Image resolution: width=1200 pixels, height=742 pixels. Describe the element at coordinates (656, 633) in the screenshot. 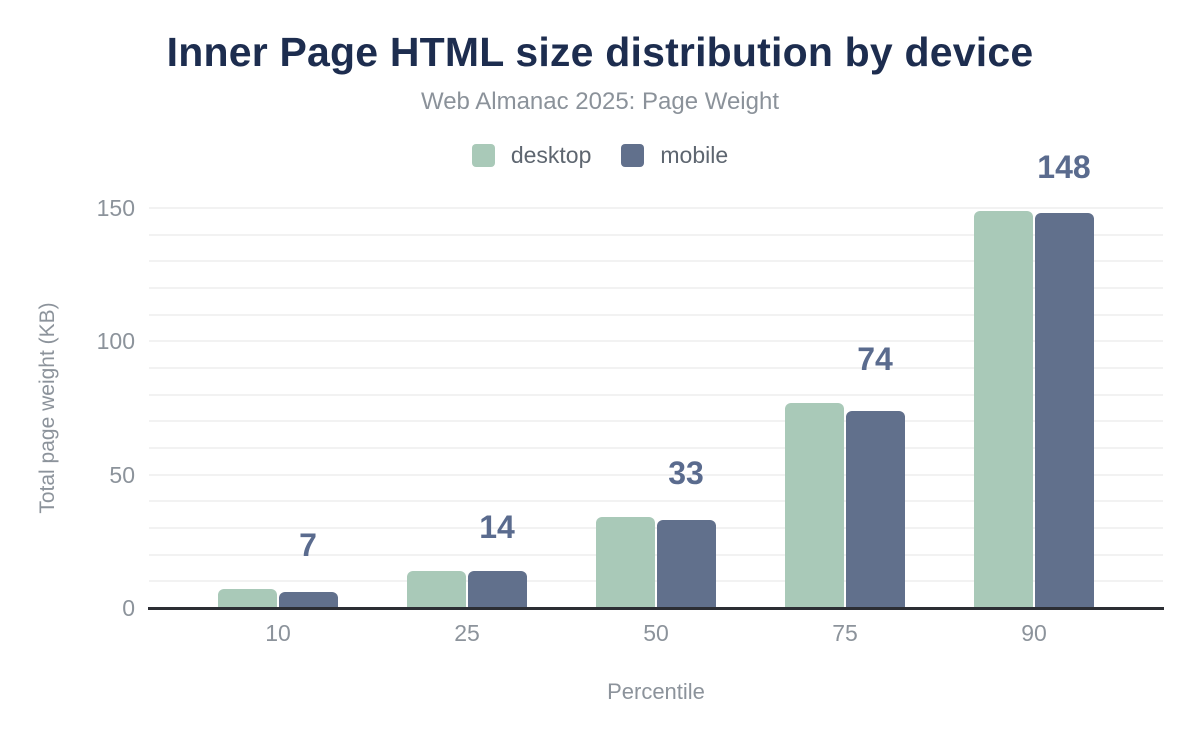

I see `x-tick-label-50: 50` at that location.